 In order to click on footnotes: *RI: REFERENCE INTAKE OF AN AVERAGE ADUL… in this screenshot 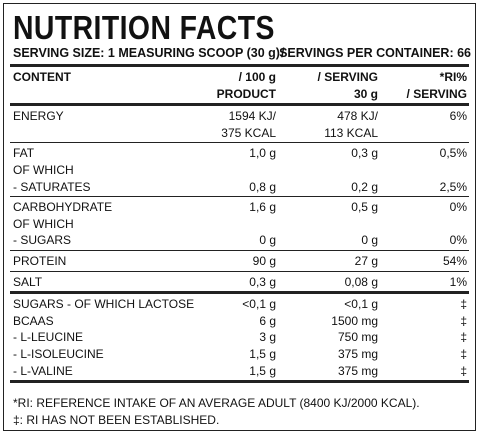, I will do `click(216, 412)`.